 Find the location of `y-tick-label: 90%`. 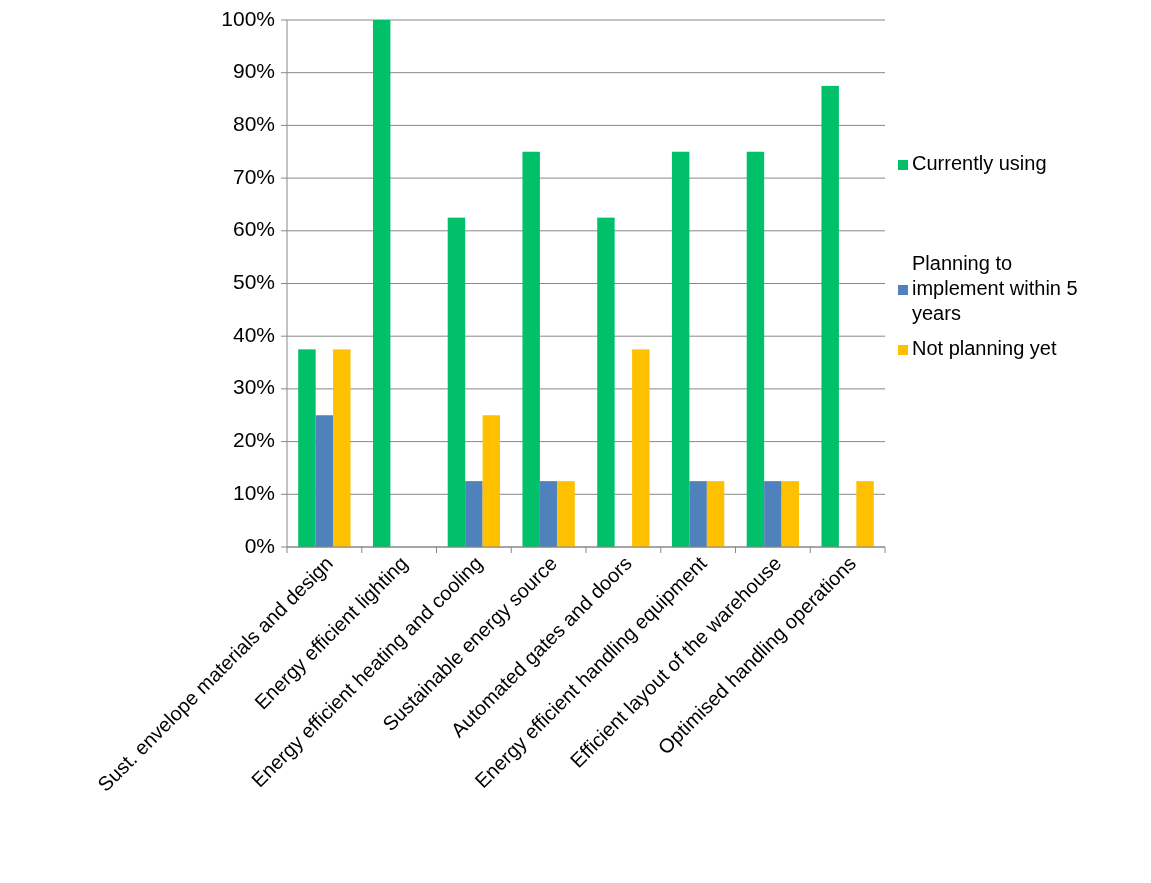

y-tick-label: 90% is located at coordinates (253, 71).